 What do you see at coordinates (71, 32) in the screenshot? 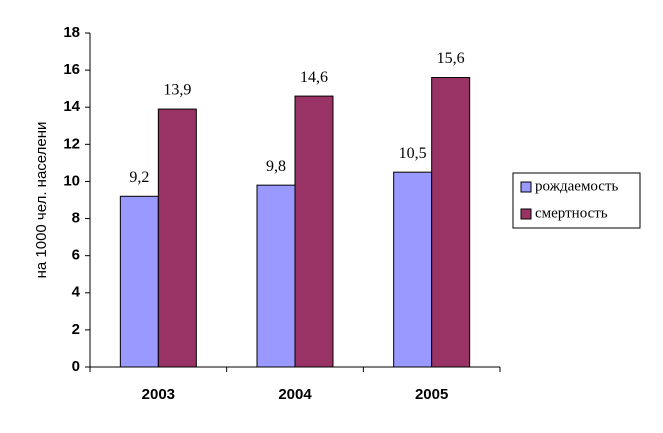
I see `y-tick-label: 18` at bounding box center [71, 32].